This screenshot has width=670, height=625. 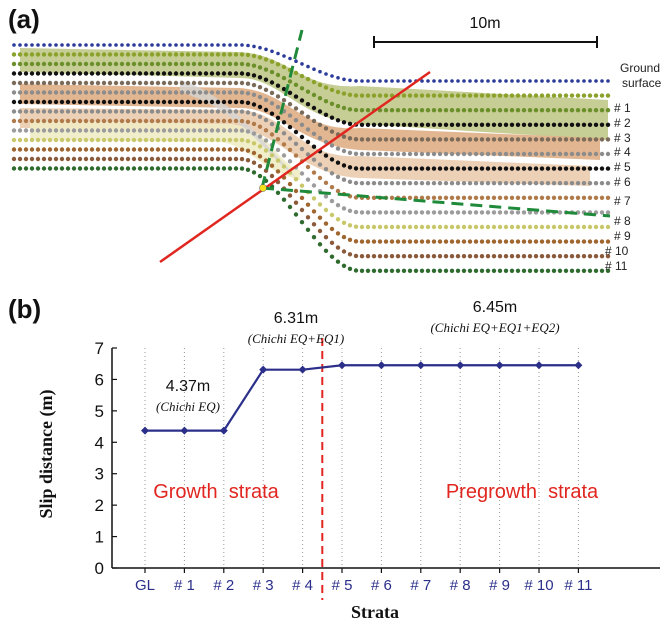 What do you see at coordinates (223, 585) in the screenshot?
I see `x-tick-label: # 2` at bounding box center [223, 585].